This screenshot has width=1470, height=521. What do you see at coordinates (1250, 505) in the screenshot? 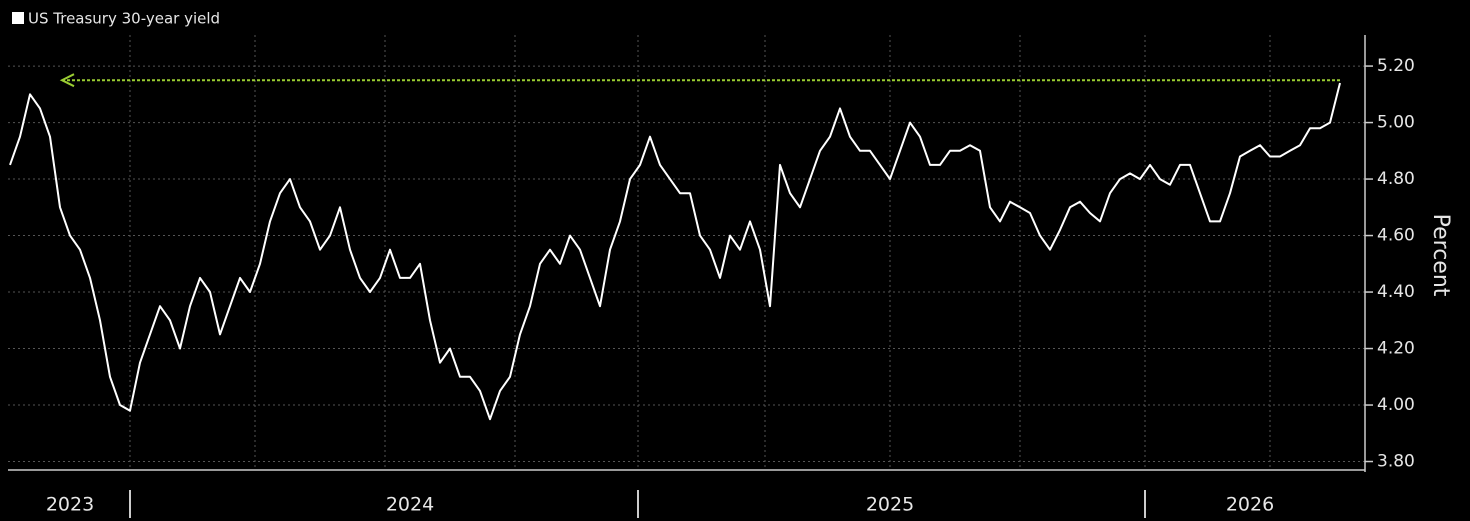
I see `x-tick-label: 2026` at bounding box center [1250, 505].